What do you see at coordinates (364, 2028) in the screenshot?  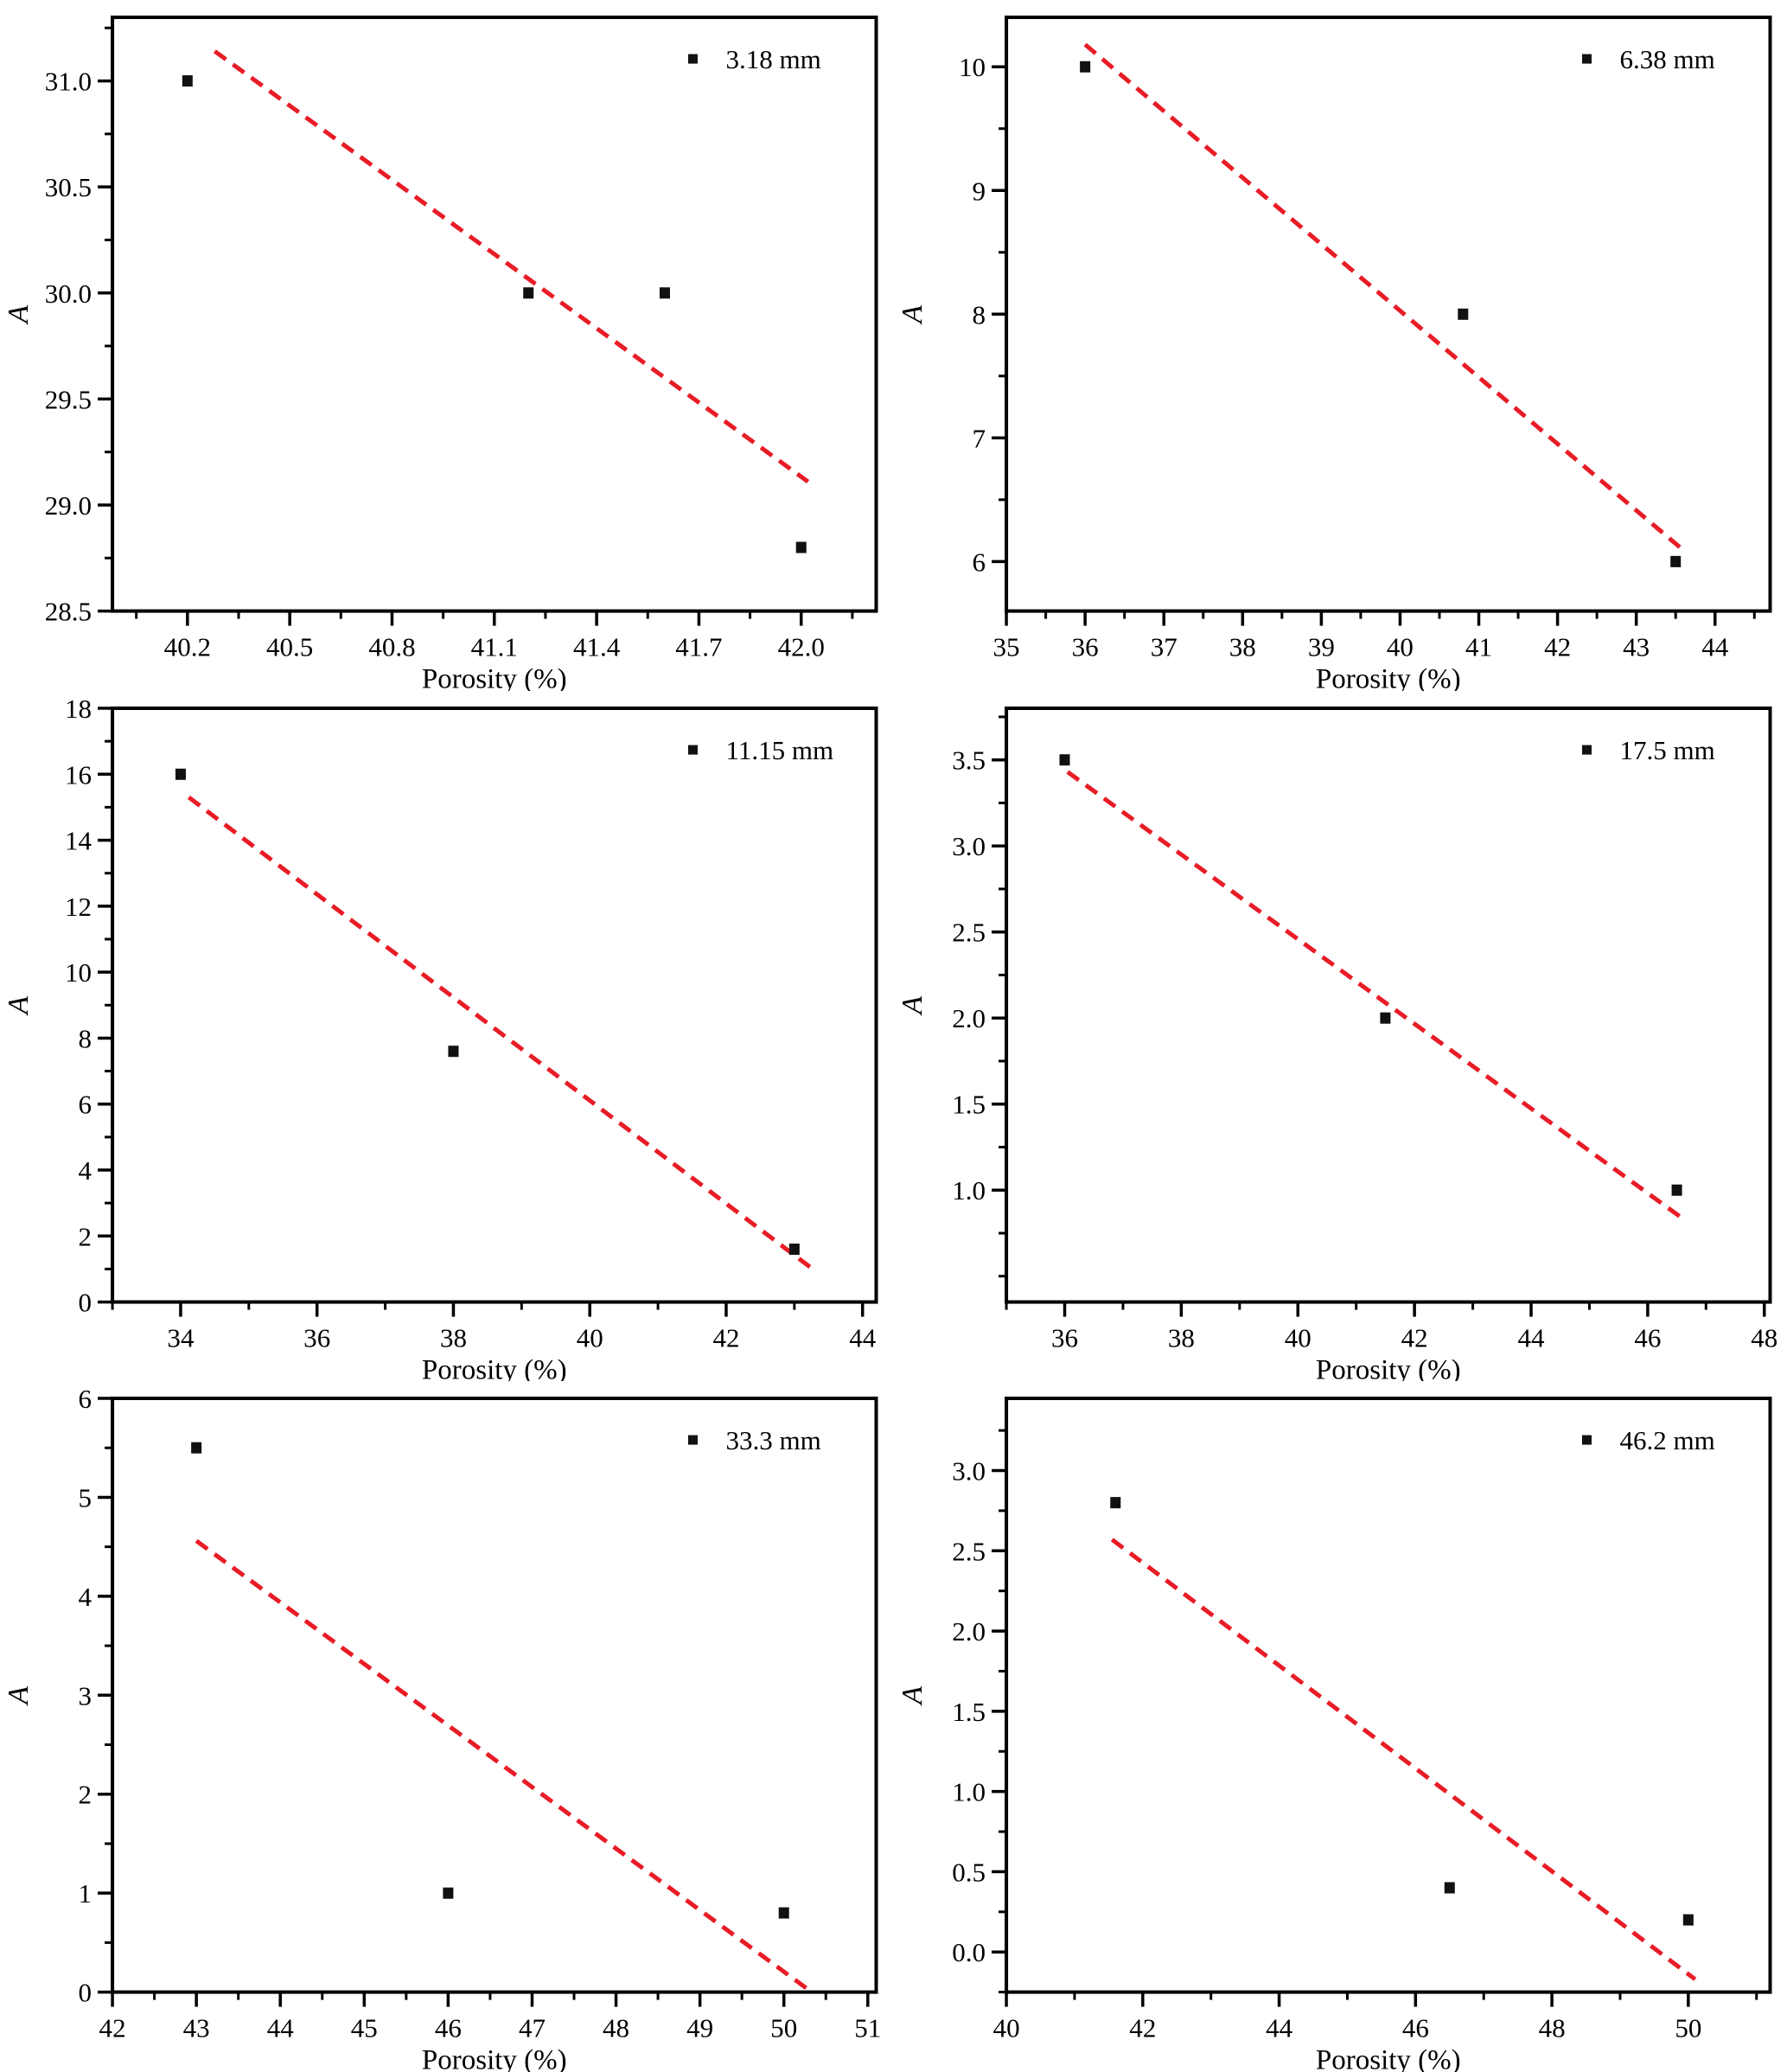 I see `x-tick-label: 45` at bounding box center [364, 2028].